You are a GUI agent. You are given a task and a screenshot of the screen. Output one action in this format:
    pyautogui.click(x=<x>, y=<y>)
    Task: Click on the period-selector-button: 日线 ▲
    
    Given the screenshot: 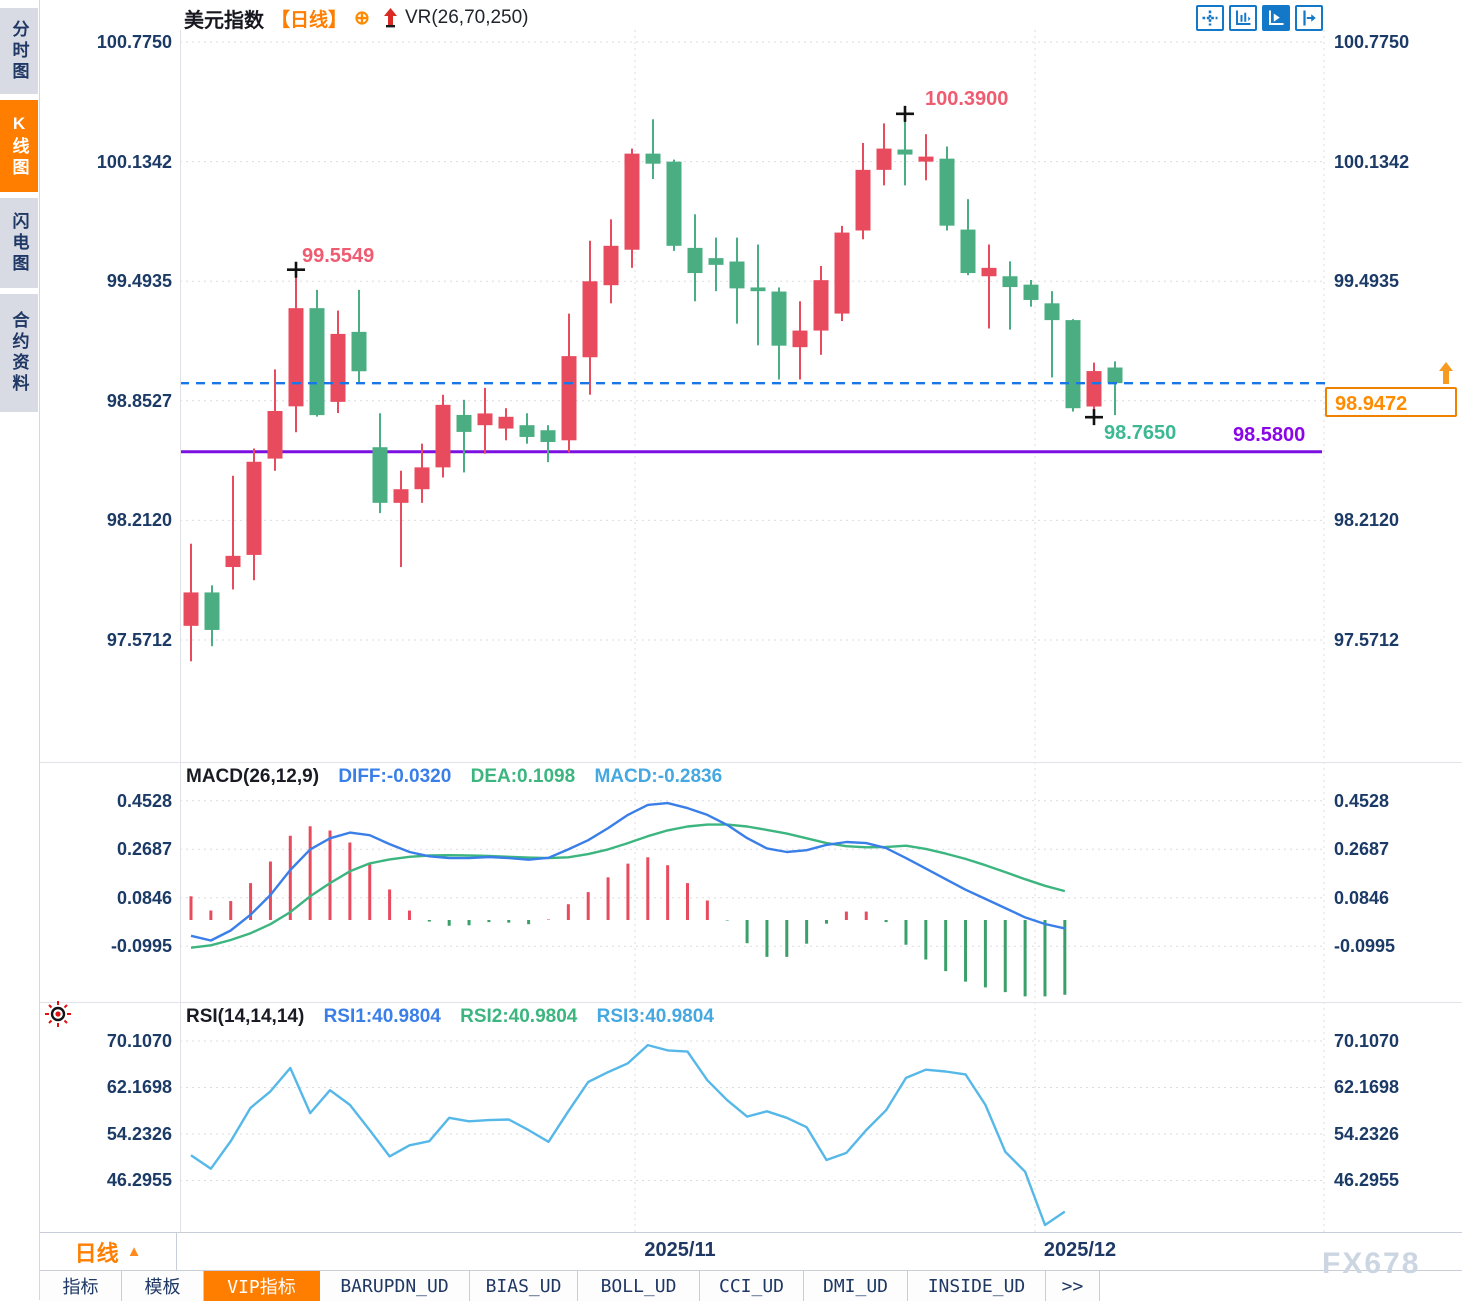 What is the action you would take?
    pyautogui.click(x=108, y=1251)
    